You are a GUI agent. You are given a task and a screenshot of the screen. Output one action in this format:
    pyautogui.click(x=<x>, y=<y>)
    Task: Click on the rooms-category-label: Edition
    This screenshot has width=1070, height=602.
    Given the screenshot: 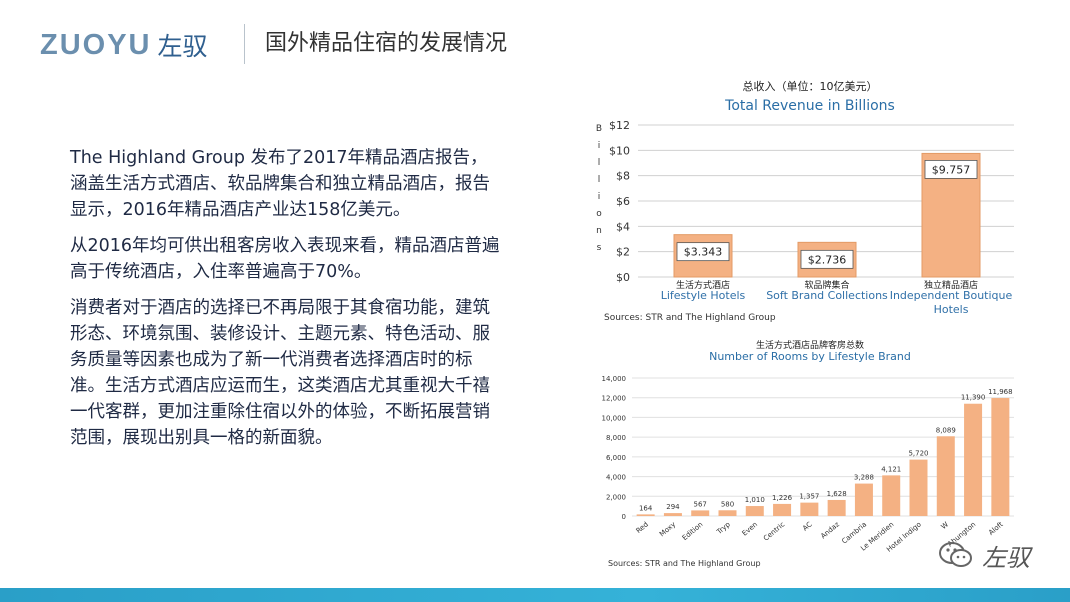 What is the action you would take?
    pyautogui.click(x=693, y=531)
    